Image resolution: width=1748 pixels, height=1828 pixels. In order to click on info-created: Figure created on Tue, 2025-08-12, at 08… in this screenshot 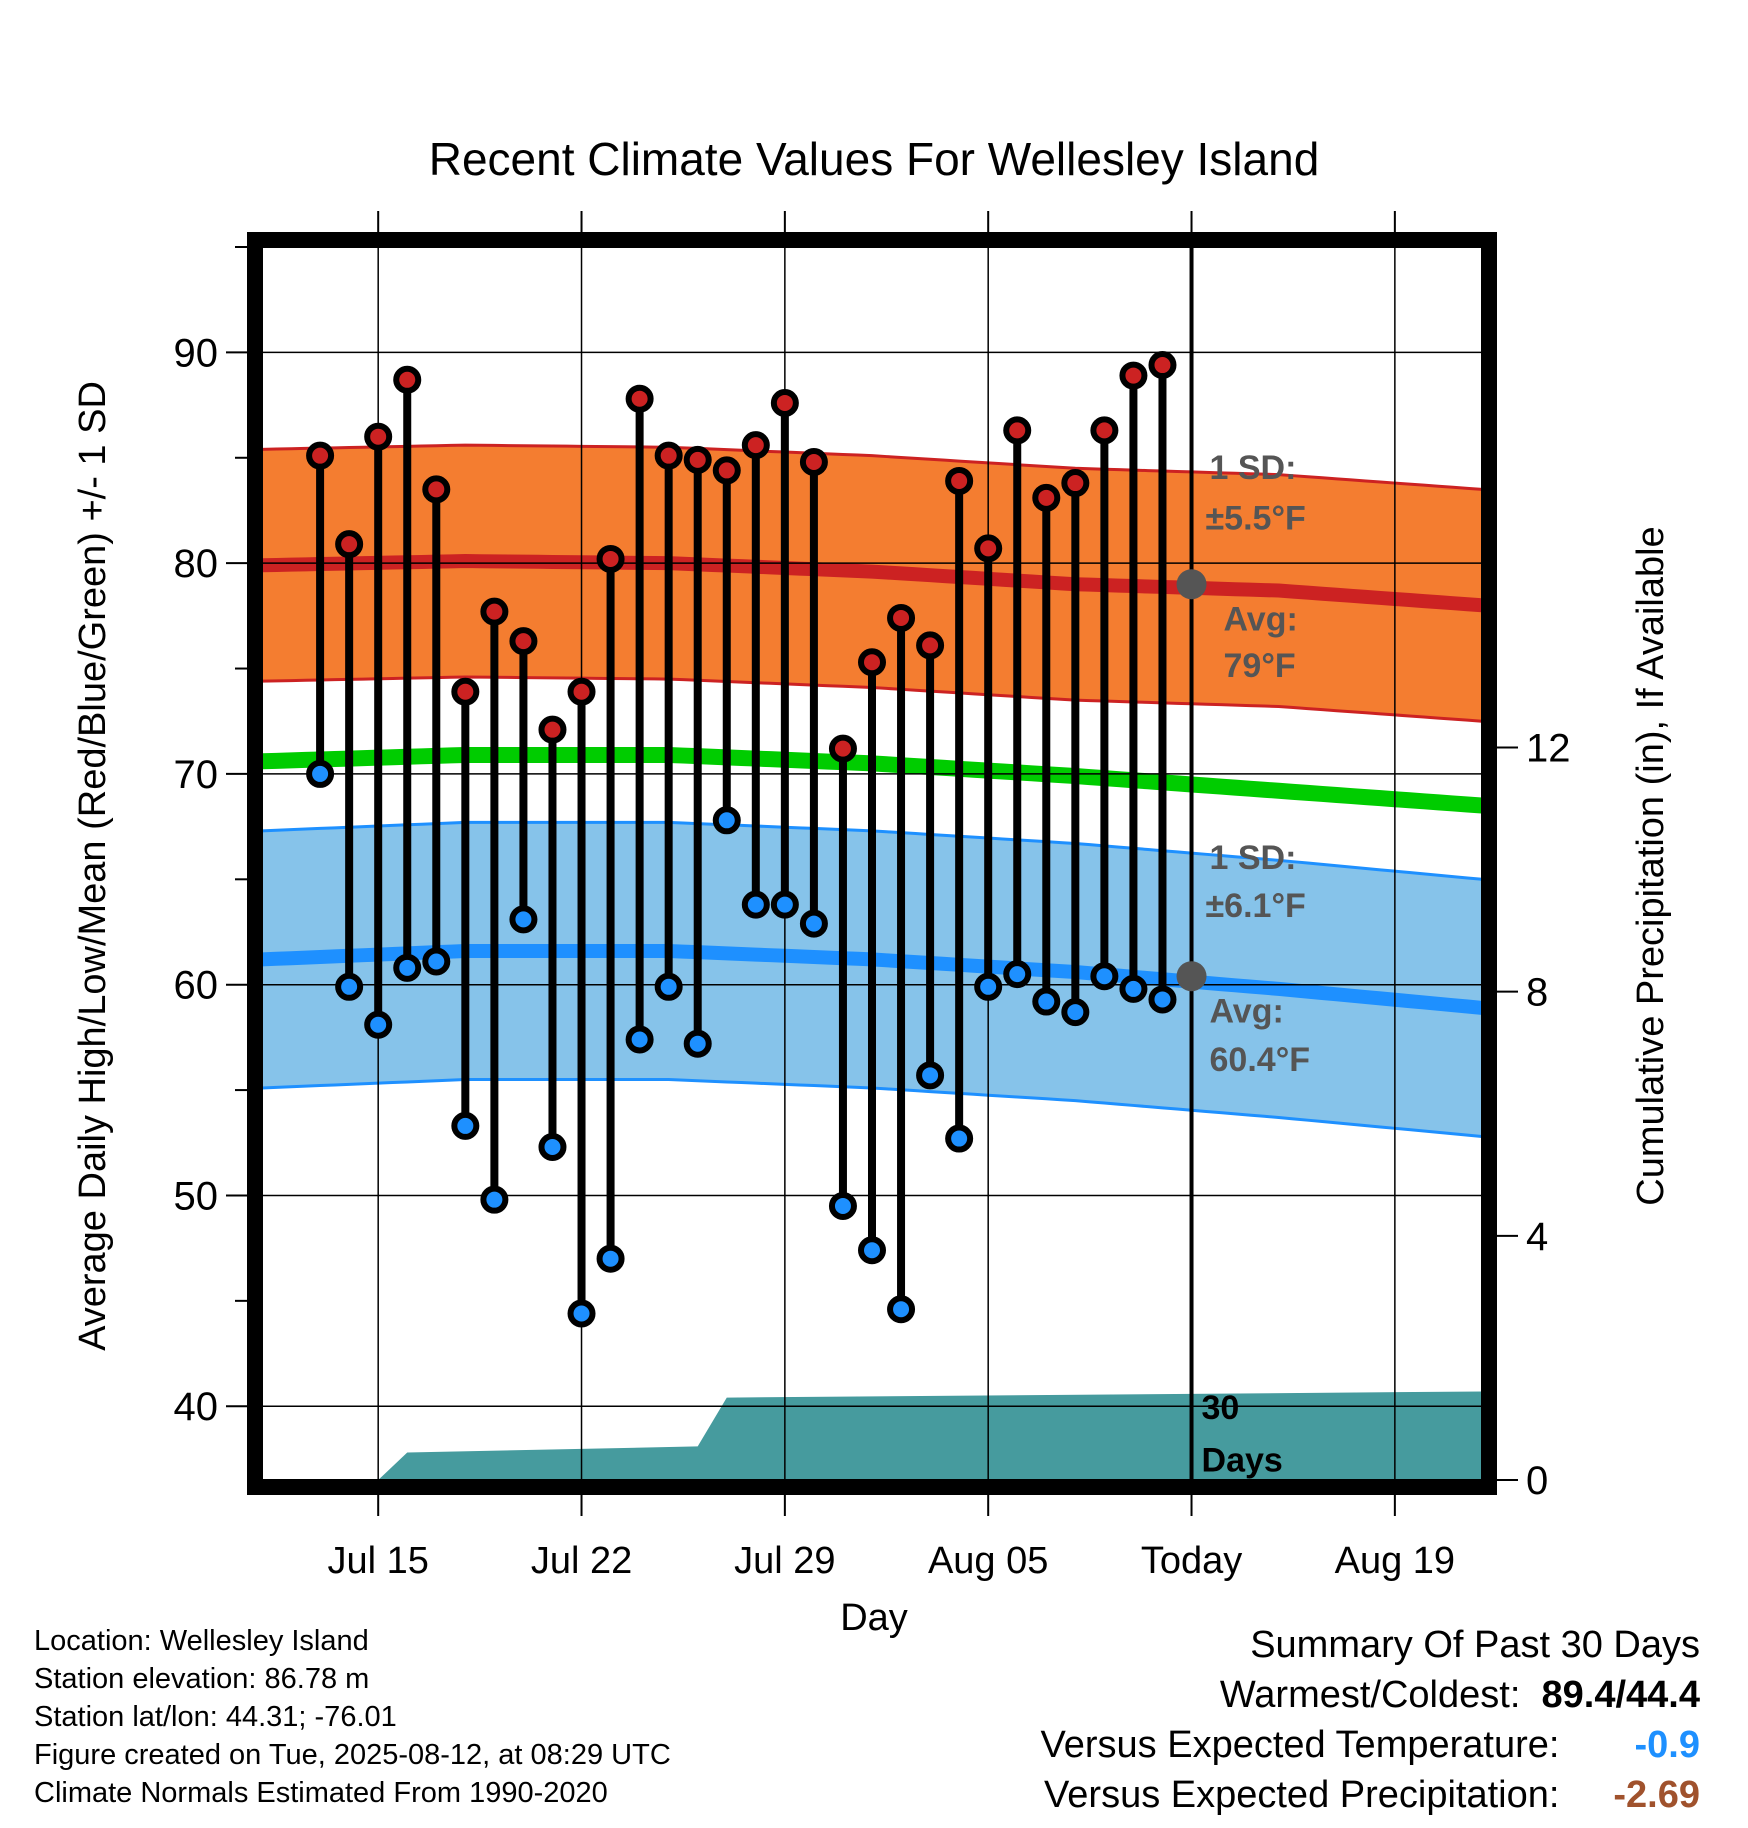, I will do `click(352, 1755)`.